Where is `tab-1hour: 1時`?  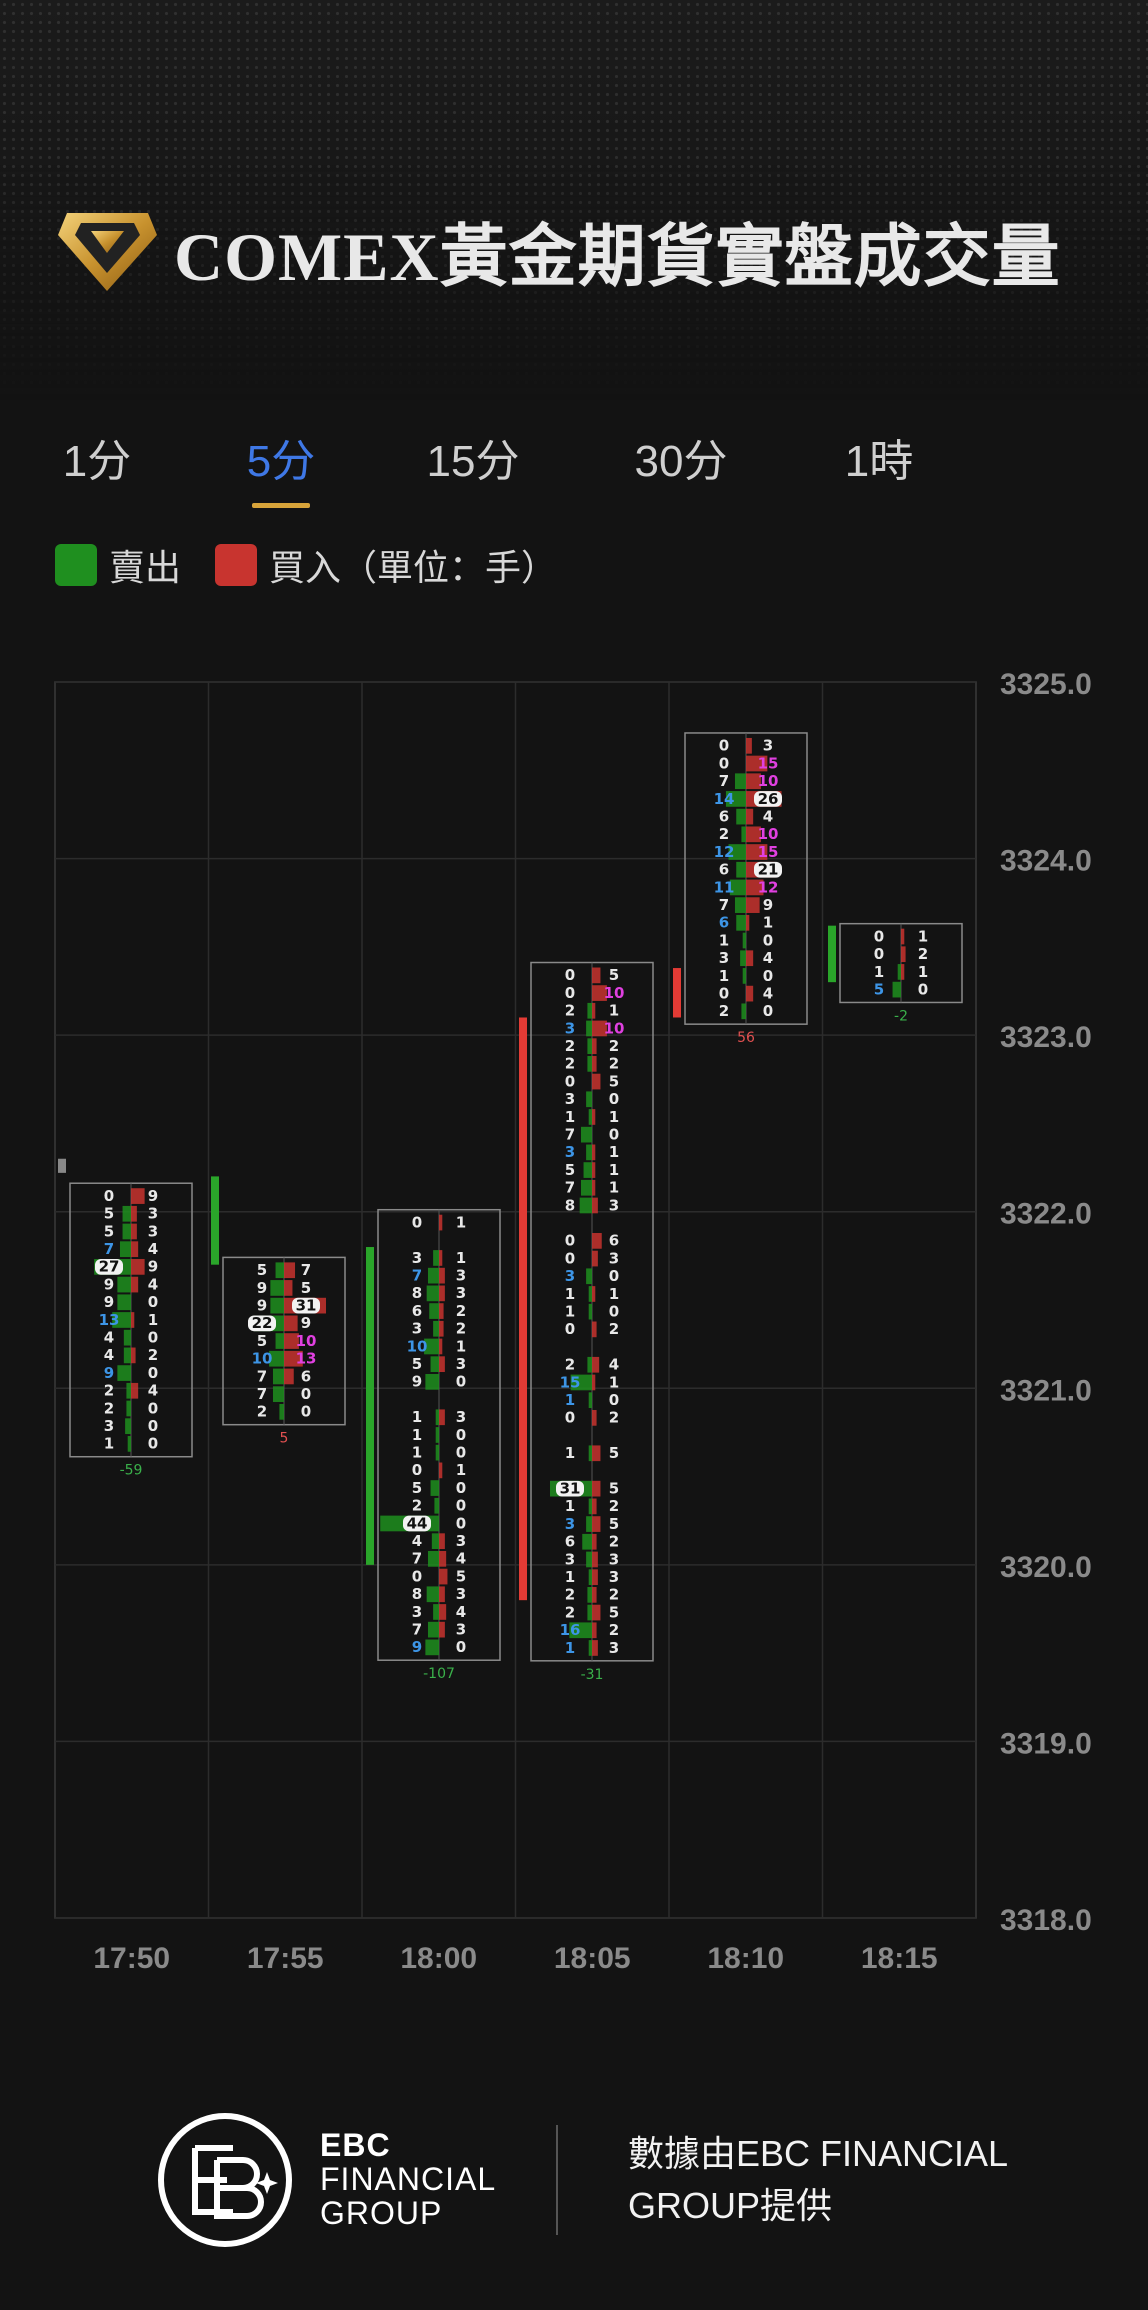 tab-1hour: 1時 is located at coordinates (879, 461).